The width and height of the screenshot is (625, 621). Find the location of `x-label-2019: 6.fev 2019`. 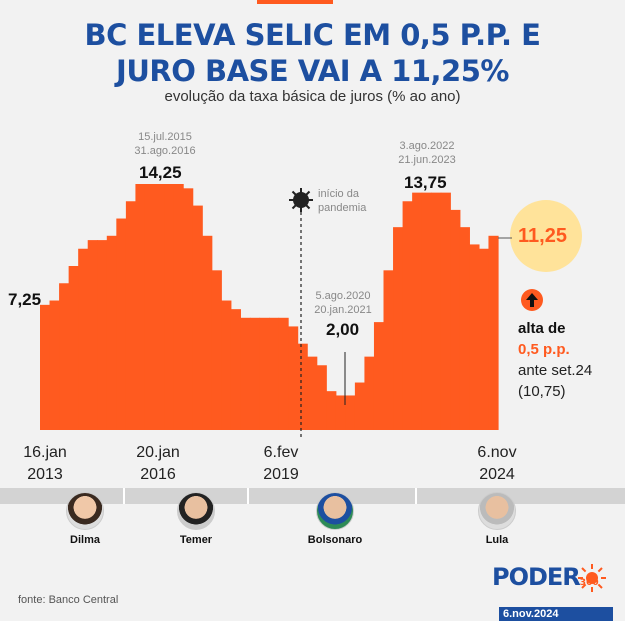

x-label-2019: 6.fev 2019 is located at coordinates (281, 463).